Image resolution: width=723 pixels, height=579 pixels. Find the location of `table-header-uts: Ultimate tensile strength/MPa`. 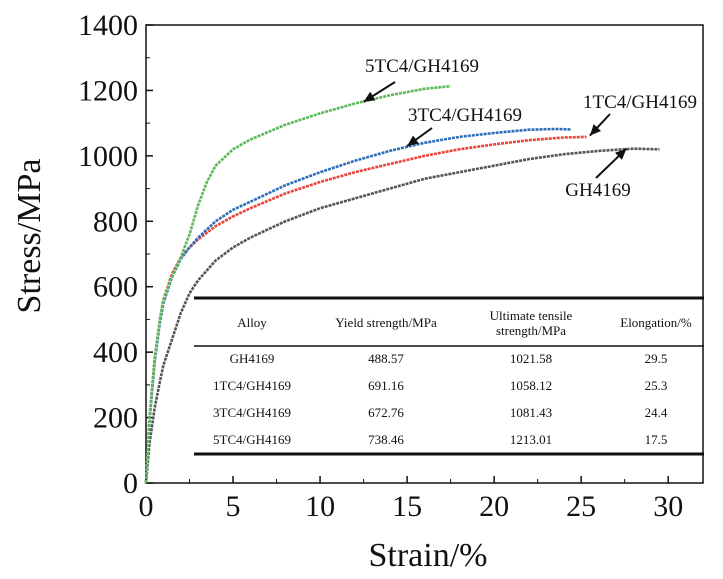

table-header-uts: Ultimate tensile strength/MPa is located at coordinates (531, 323).